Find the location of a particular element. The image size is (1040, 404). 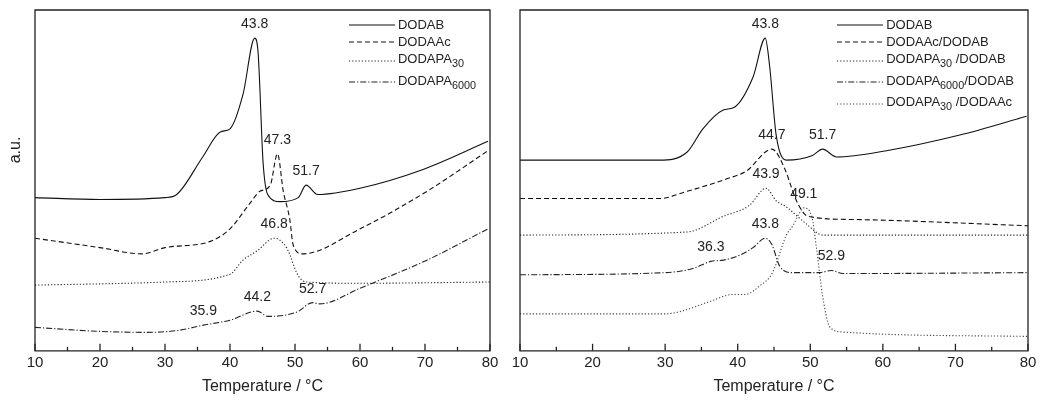

y-axis-title: a.u. is located at coordinates (14, 150).